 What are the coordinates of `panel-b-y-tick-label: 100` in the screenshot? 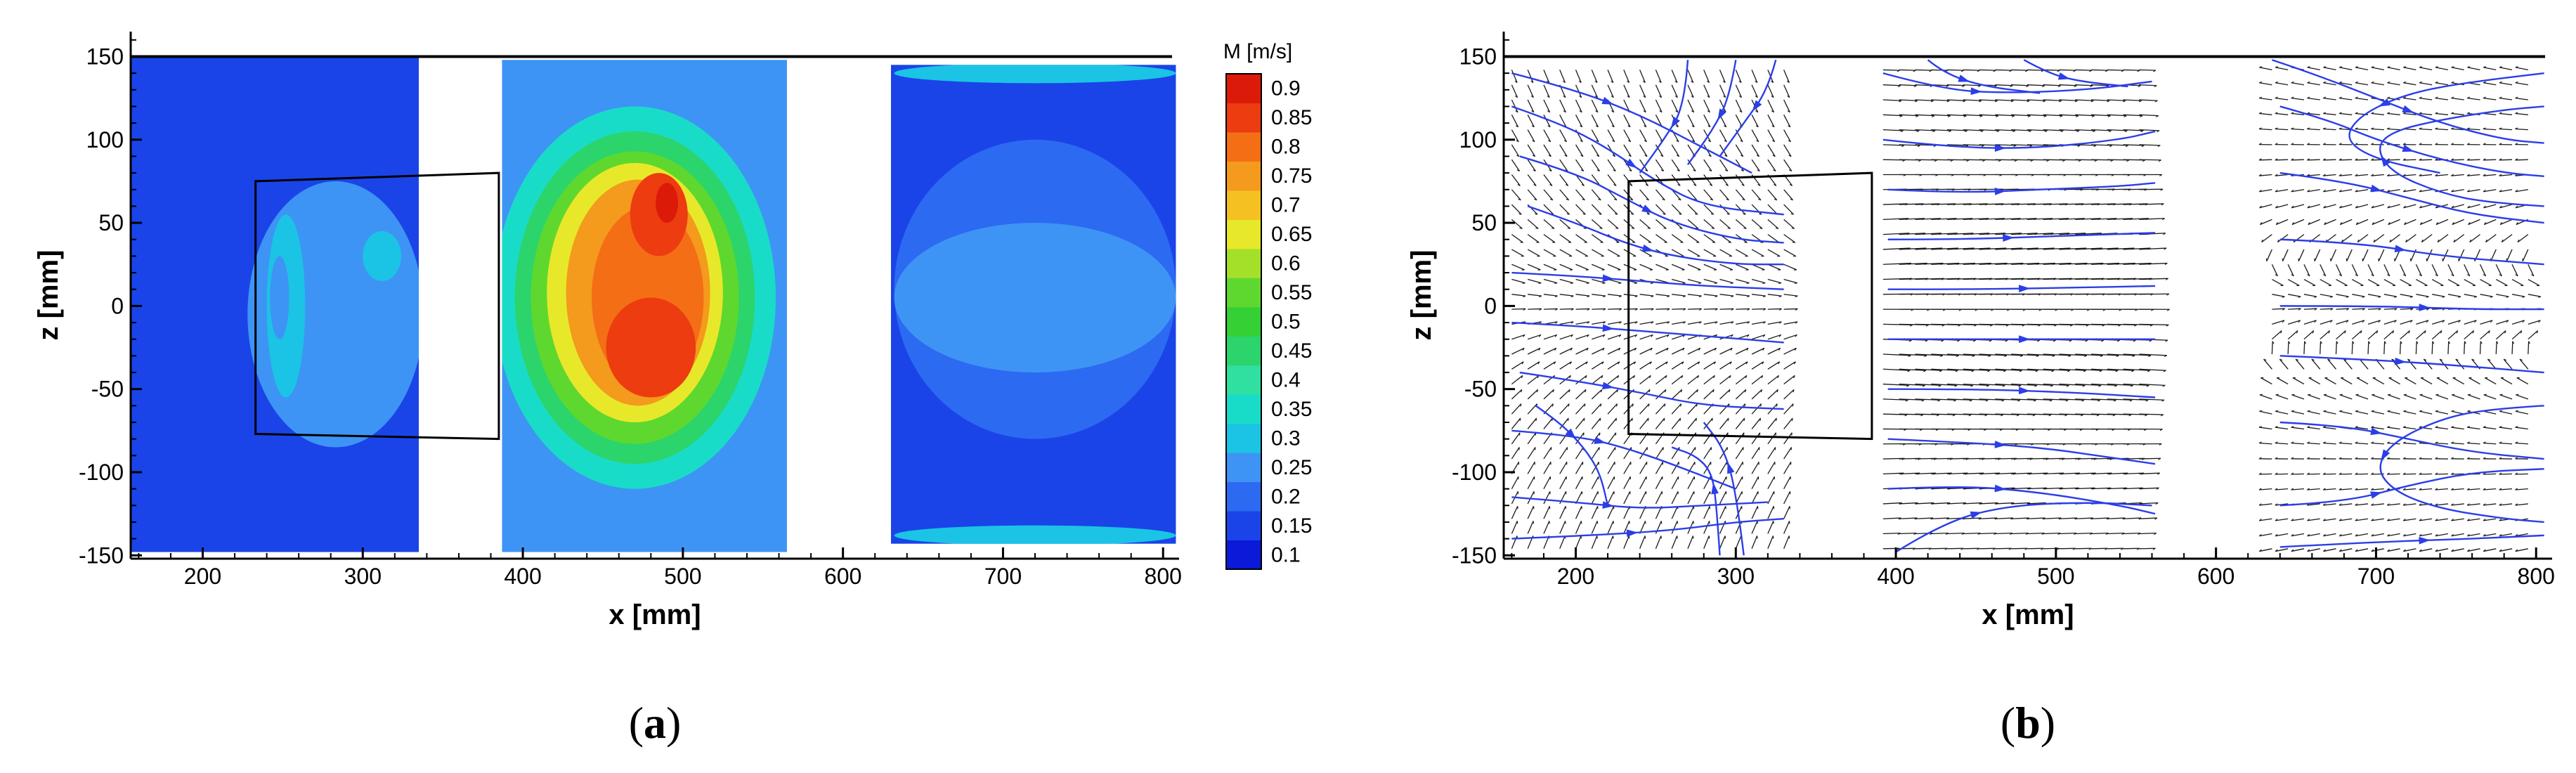 It's located at (1478, 139).